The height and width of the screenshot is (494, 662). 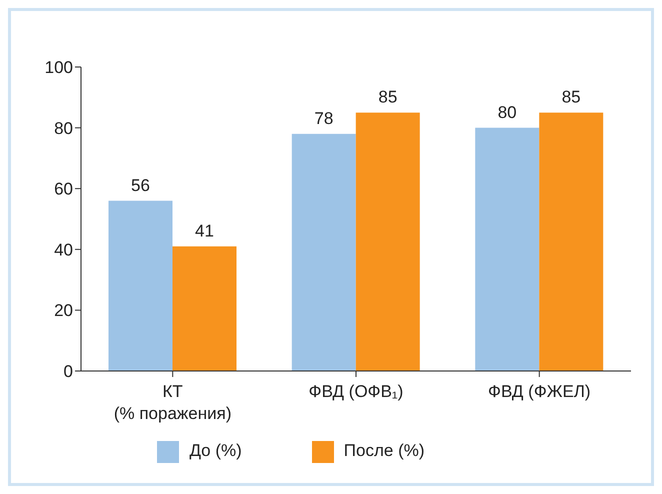 I want to click on y-tick-label: 100, so click(x=58, y=68).